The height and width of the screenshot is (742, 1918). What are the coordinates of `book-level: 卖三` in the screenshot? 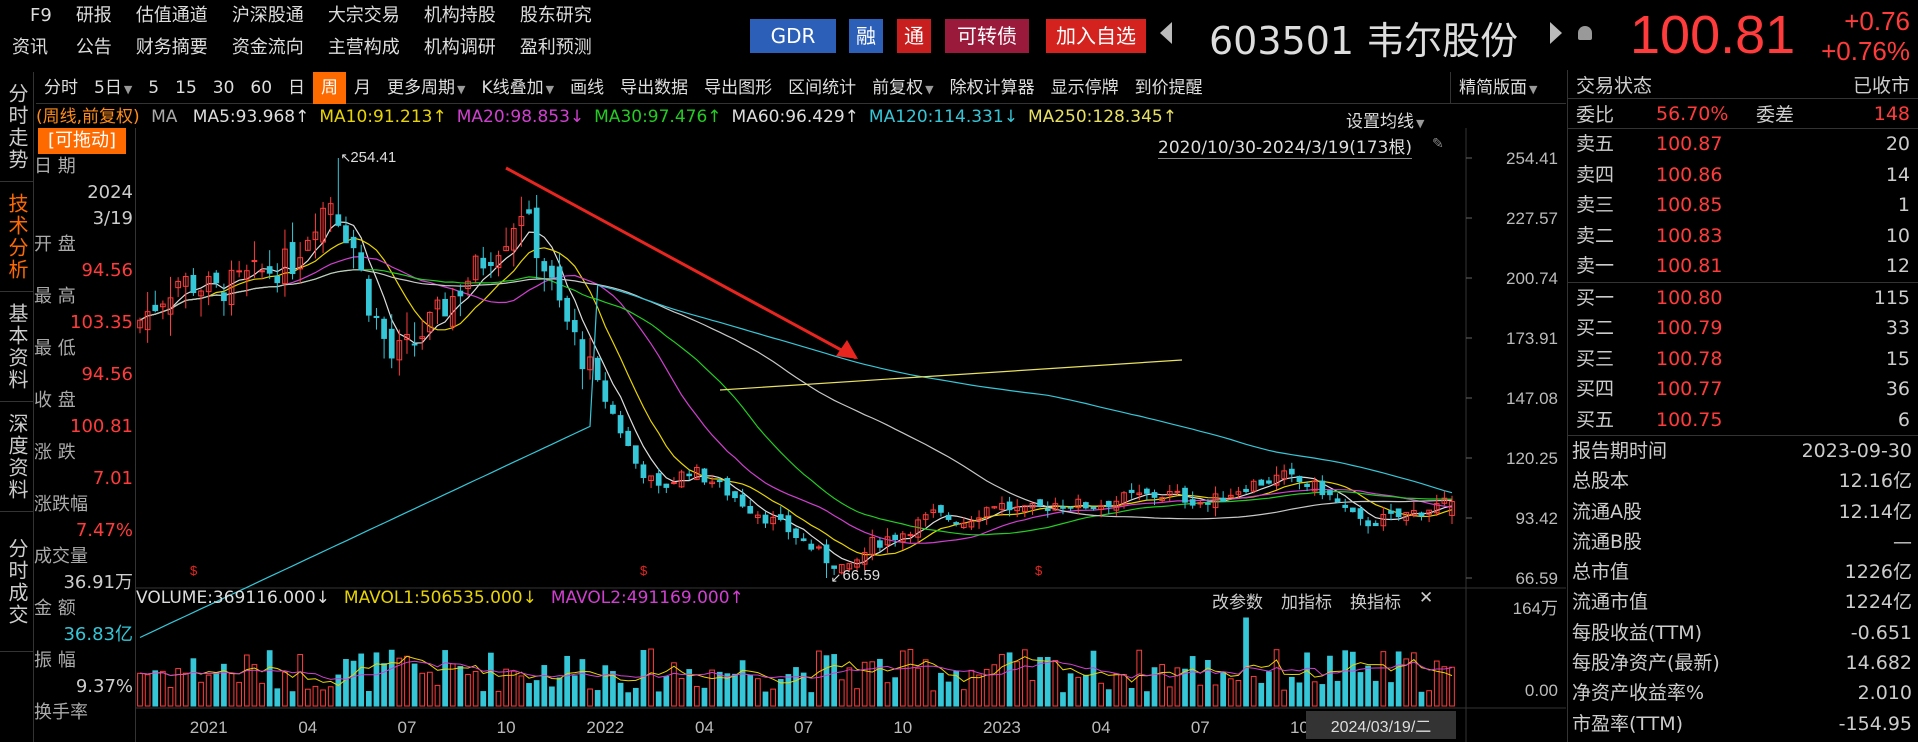 It's located at (1595, 205).